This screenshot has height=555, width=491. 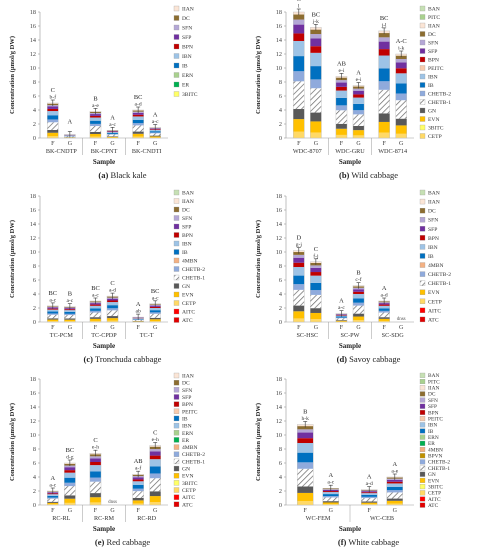 What do you see at coordinates (280, 280) in the screenshot?
I see `y-tick-label: 6` at bounding box center [280, 280].